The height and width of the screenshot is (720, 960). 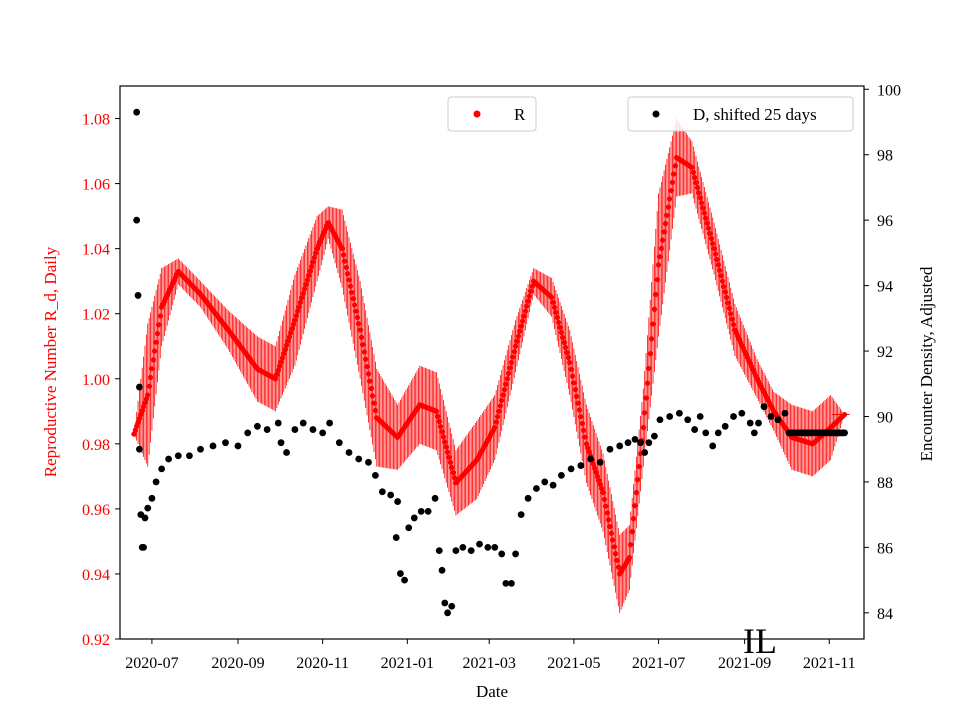 What do you see at coordinates (237, 663) in the screenshot?
I see `x-tick-label: 2020-09` at bounding box center [237, 663].